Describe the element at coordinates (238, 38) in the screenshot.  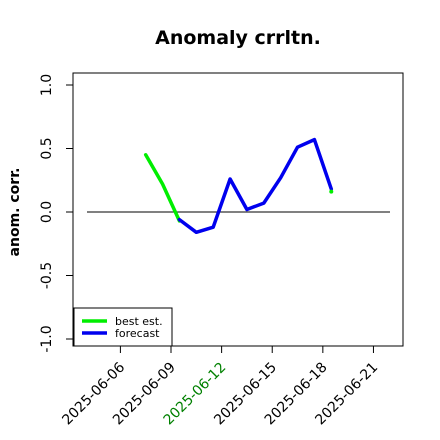
I see `chart-title: Anomaly crrltn.` at that location.